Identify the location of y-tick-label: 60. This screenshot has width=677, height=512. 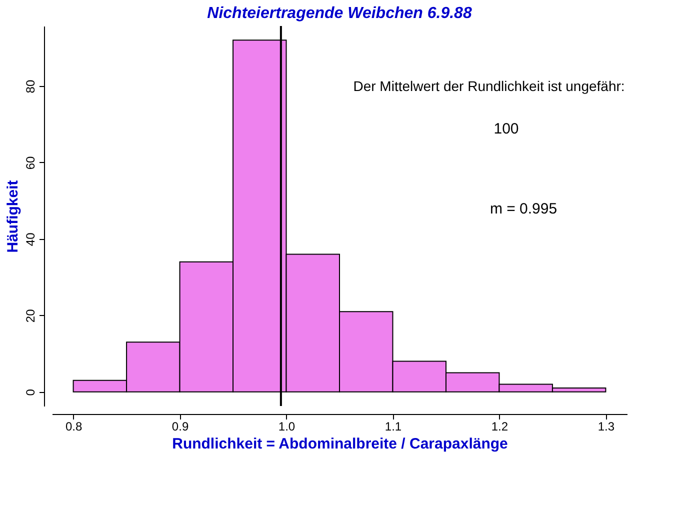
(31, 163).